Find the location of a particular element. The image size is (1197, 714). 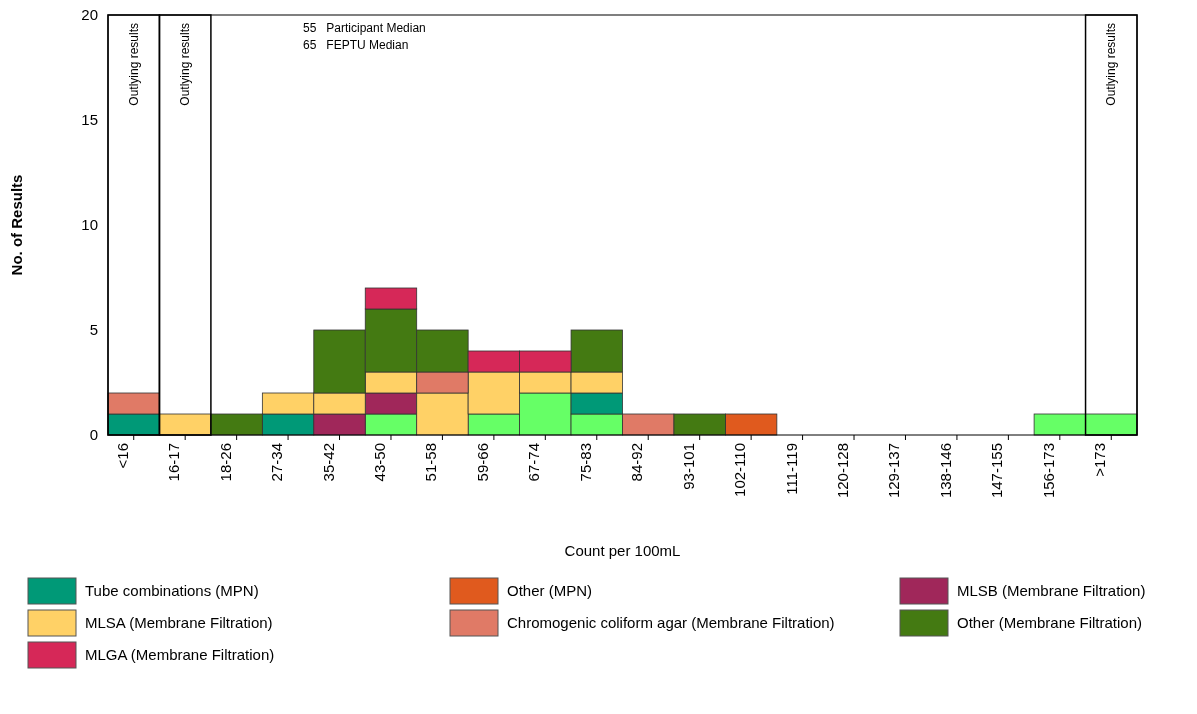

legend-label: MLSB (Membrane Filtration) is located at coordinates (1051, 590).